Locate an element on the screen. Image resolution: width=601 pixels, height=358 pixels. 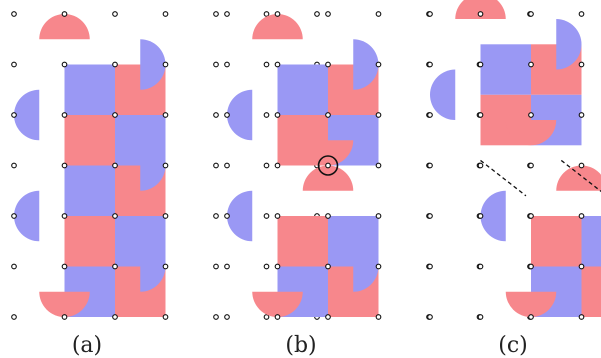
panel-b-highlight is located at coordinates (328, 165).